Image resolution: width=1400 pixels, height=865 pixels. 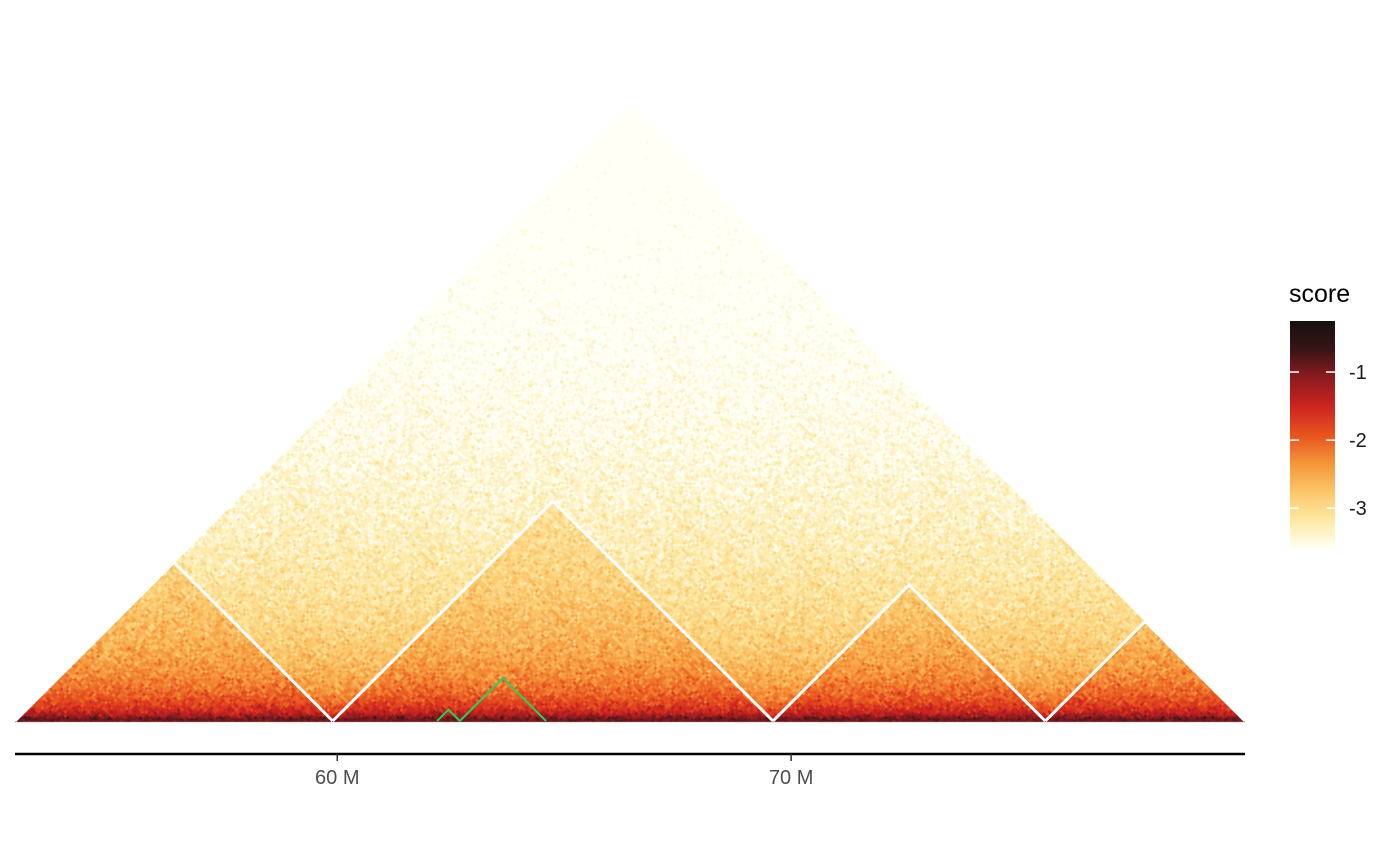 I want to click on legend-tick-label: -2, so click(x=1358, y=441).